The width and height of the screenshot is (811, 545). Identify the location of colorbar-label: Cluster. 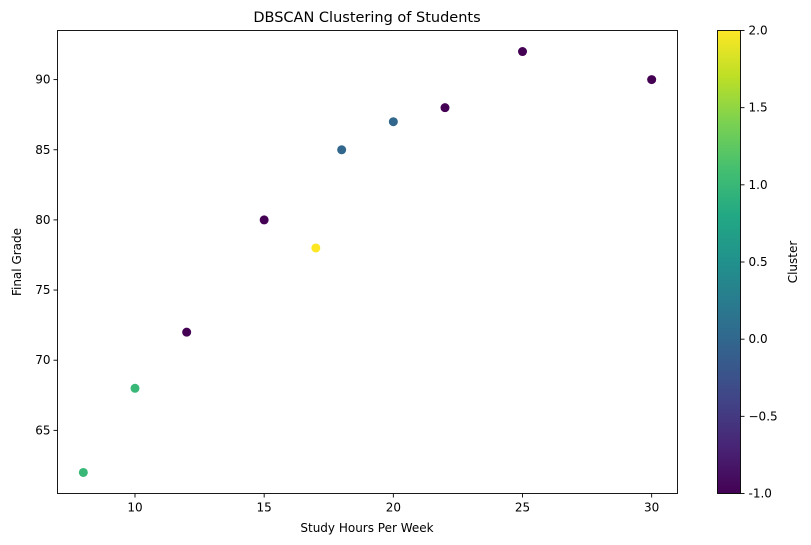
(793, 262).